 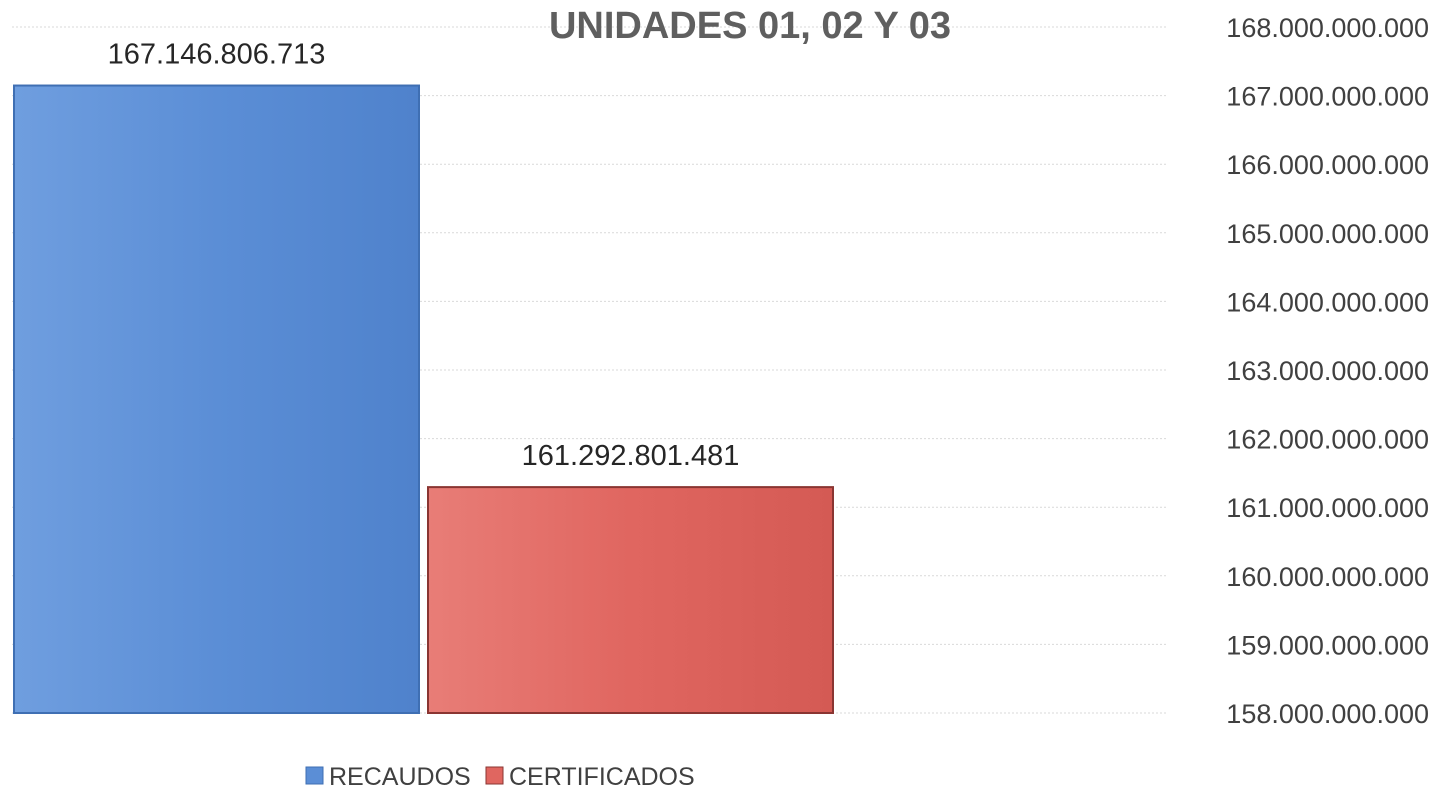 I want to click on legend-label-recaudos: RECAUDOS, so click(x=400, y=777).